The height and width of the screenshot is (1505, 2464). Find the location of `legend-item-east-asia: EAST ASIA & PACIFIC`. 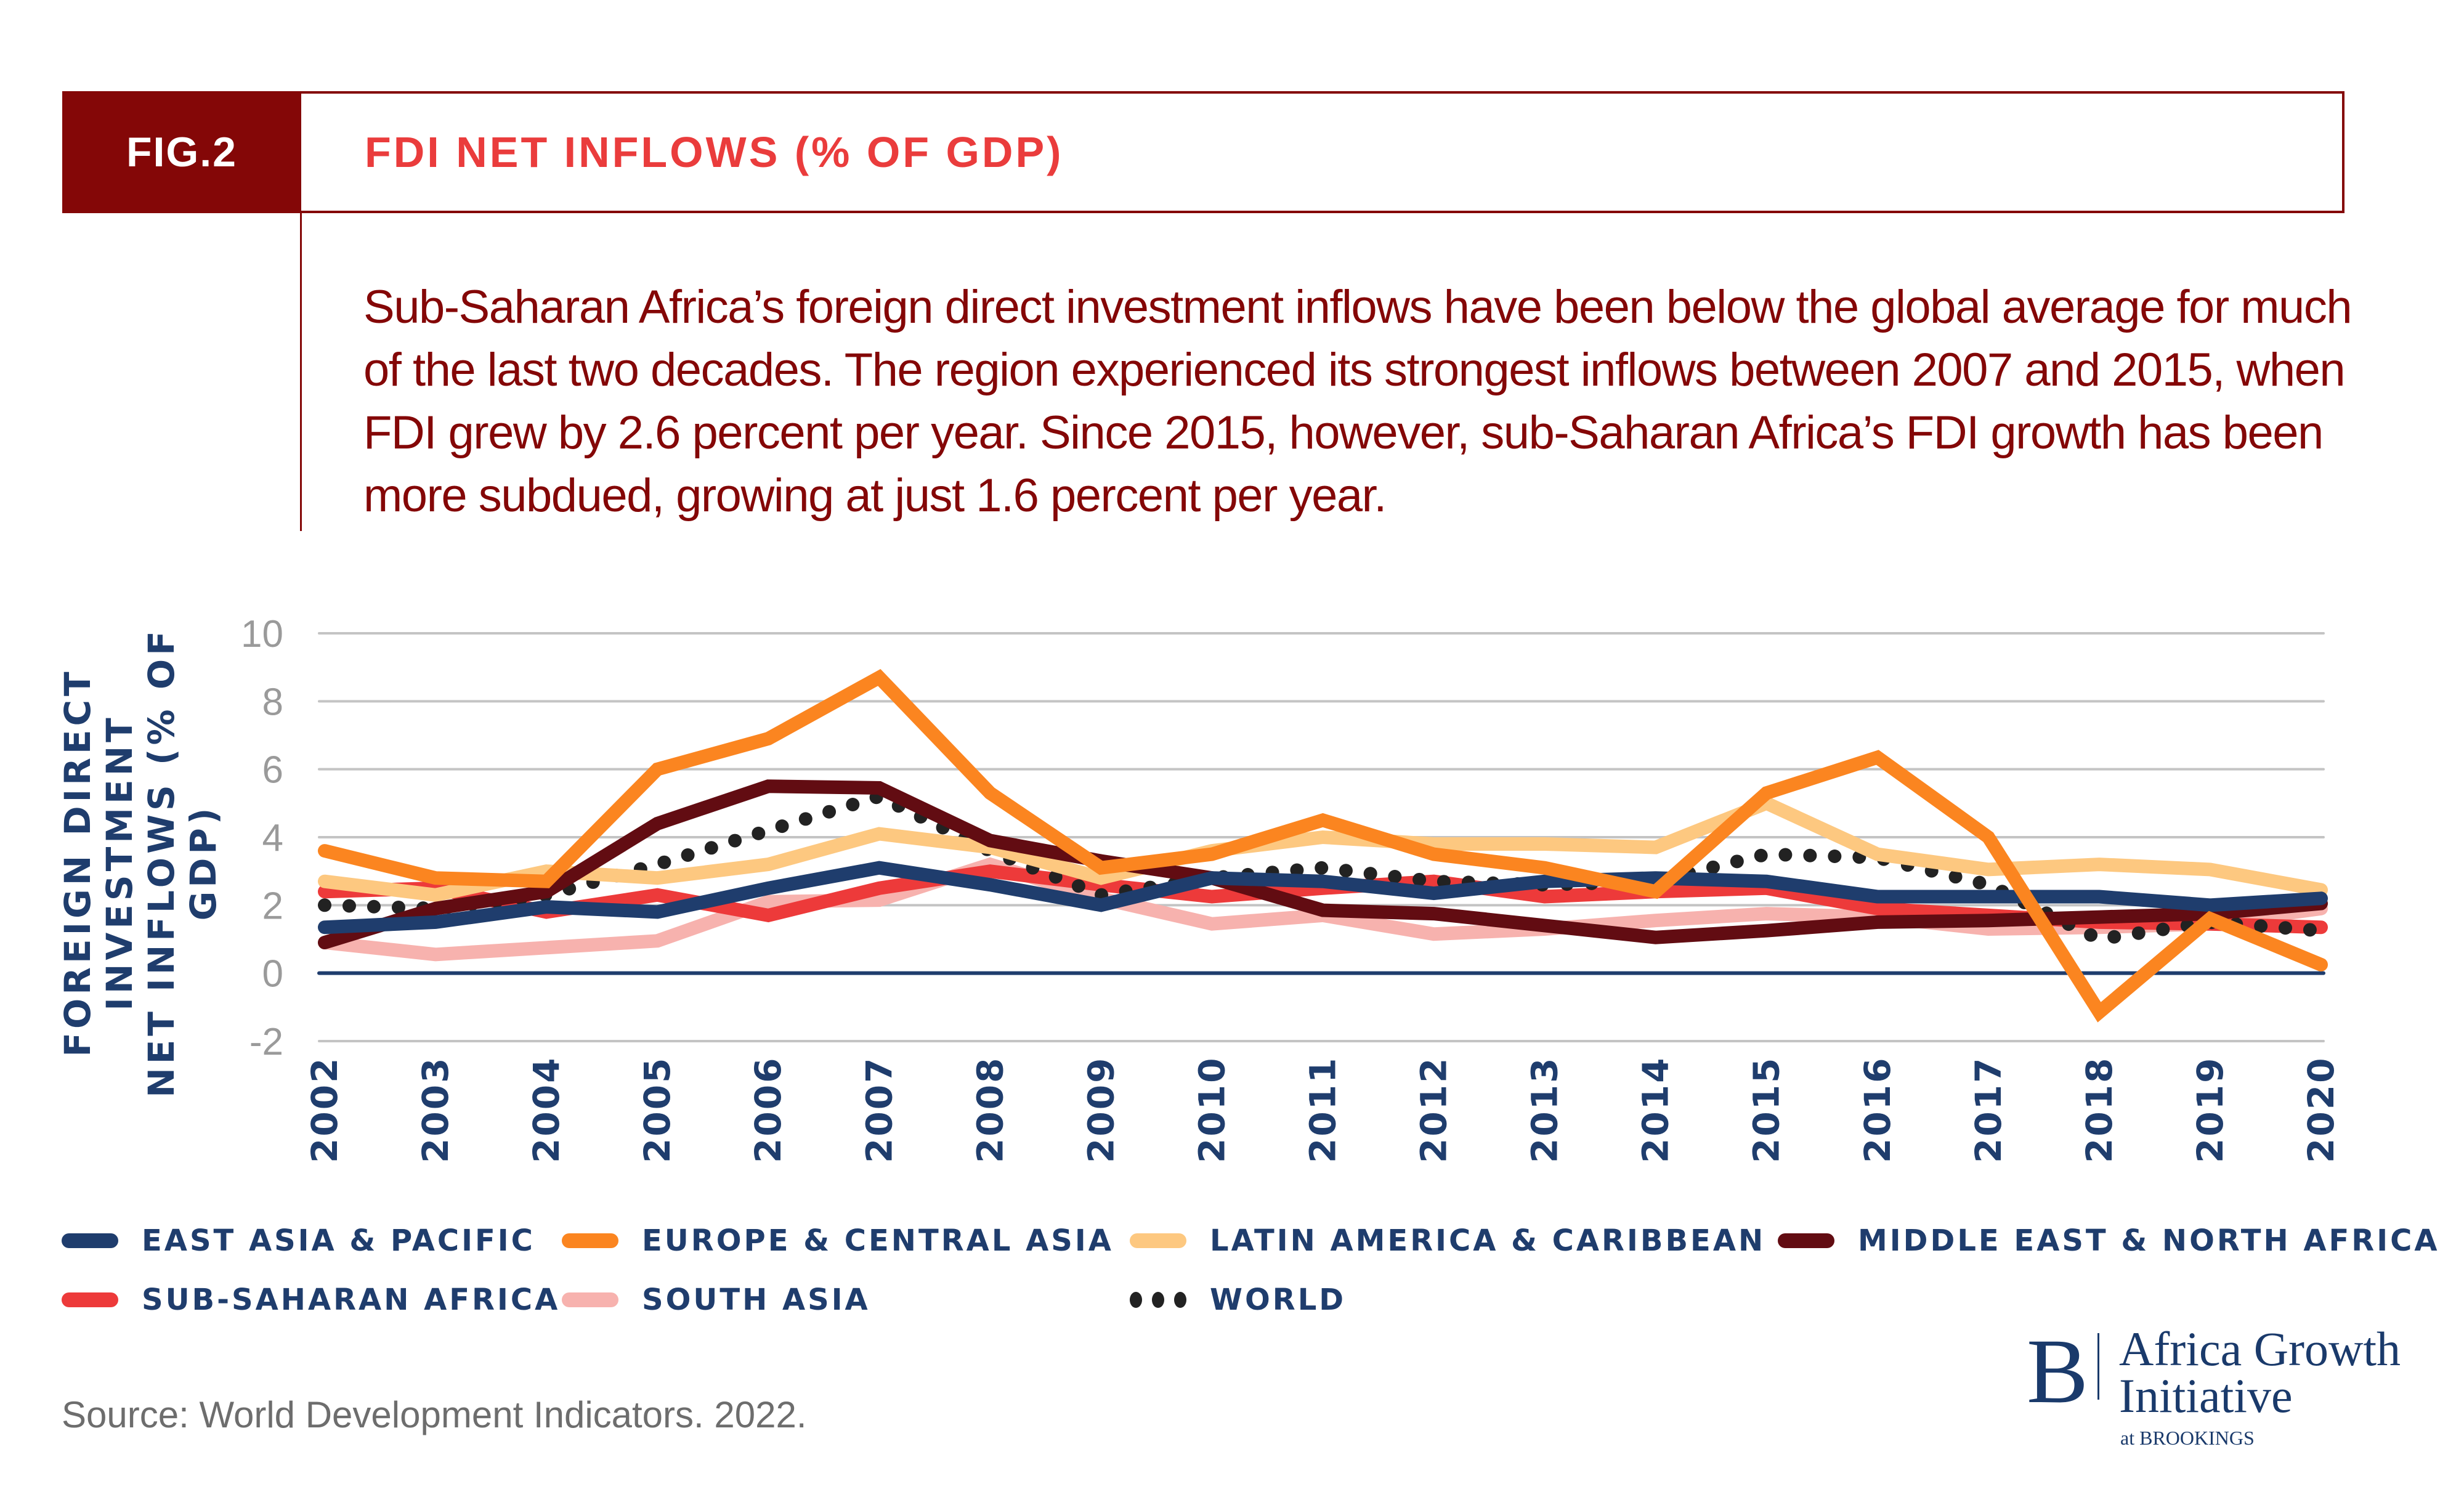

legend-item-east-asia: EAST ASIA & PACIFIC is located at coordinates (298, 1240).